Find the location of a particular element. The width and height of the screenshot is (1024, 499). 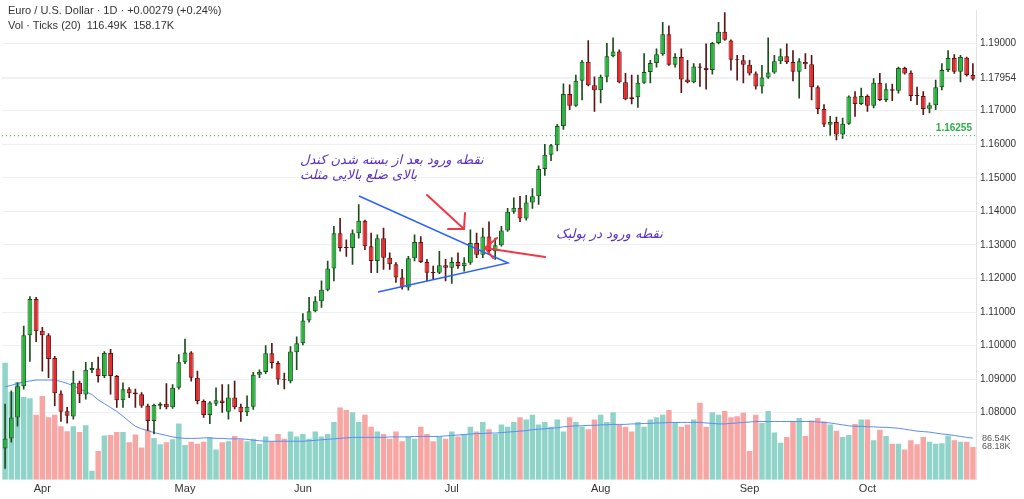

chart-title: Euro / U.S. Dollar · 1D · +0.00279 (+0.24%) is located at coordinates (115, 10).